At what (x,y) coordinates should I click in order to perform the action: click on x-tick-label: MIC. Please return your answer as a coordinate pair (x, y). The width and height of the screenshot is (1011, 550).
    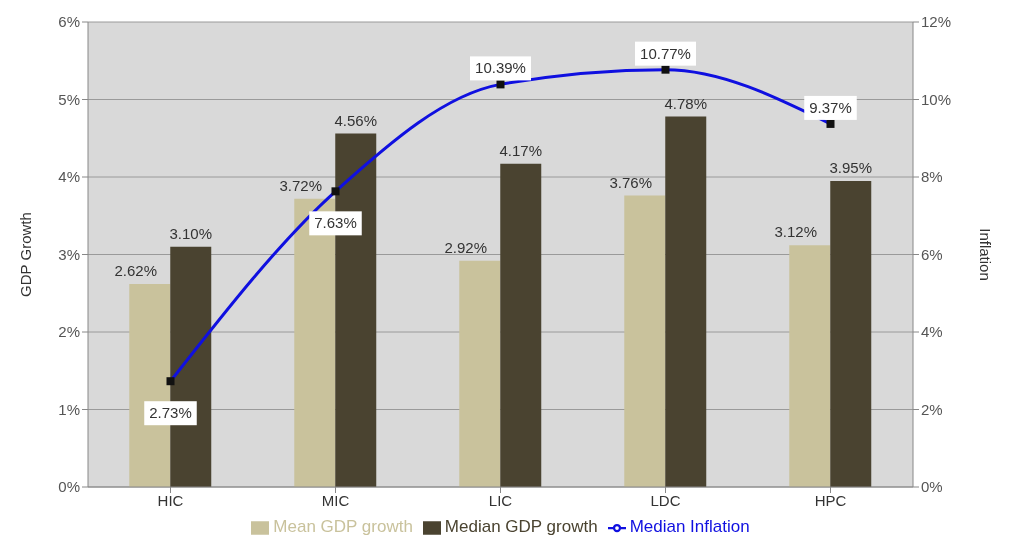
    Looking at the image, I should click on (335, 500).